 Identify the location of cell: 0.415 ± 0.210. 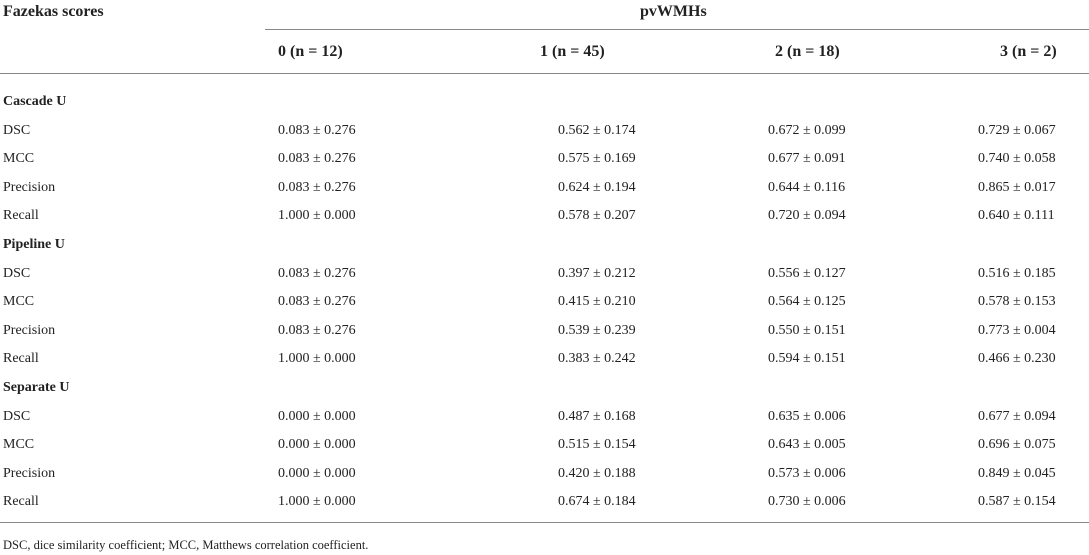
(597, 302).